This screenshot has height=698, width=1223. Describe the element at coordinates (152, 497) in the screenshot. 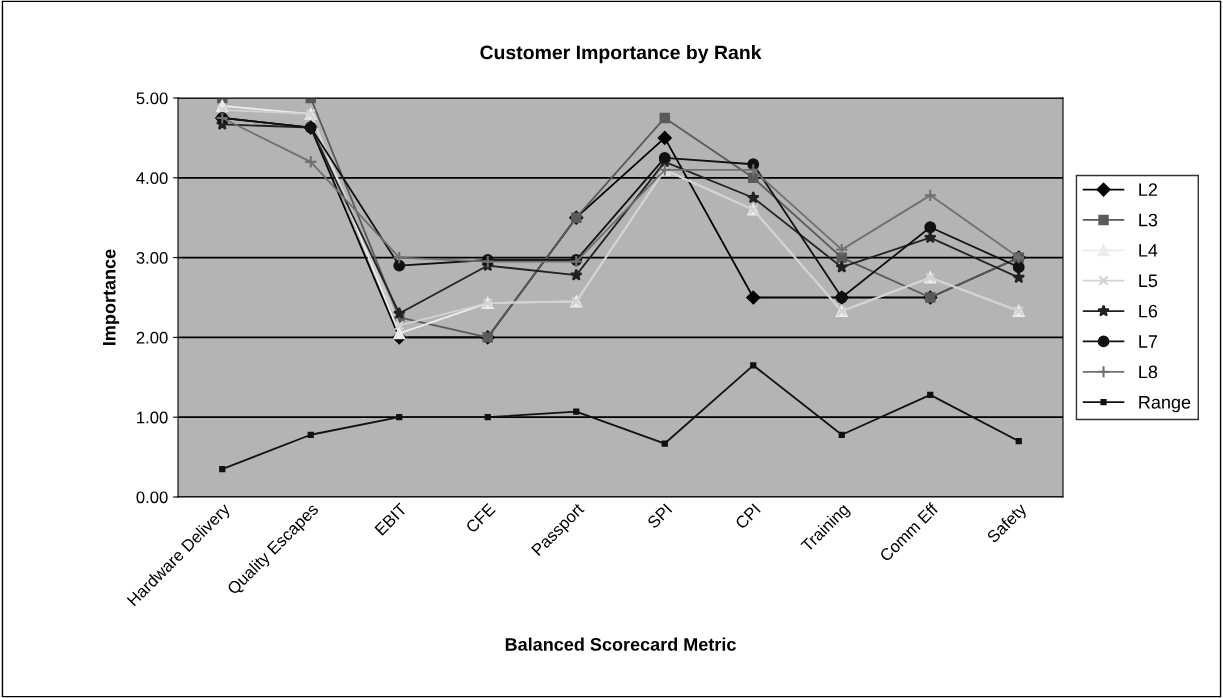

I see `y-tick-label: 0.00` at that location.